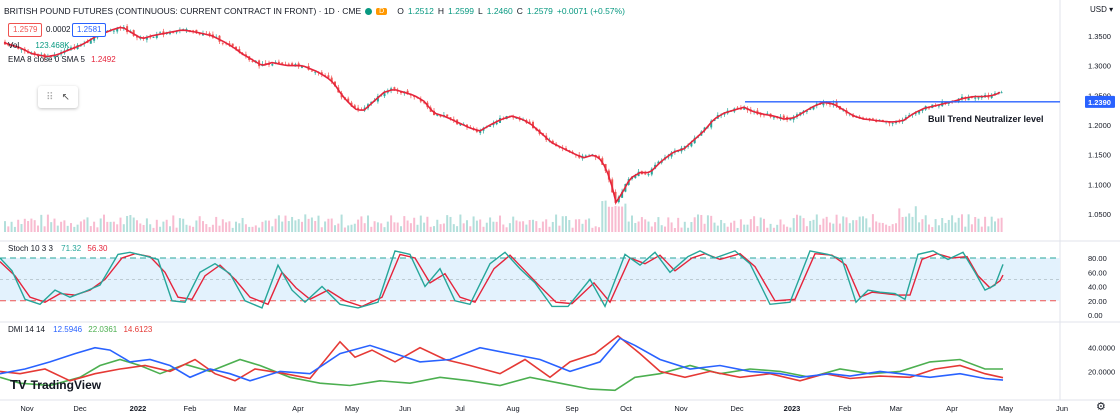 The height and width of the screenshot is (416, 1120). What do you see at coordinates (369, 11) in the screenshot?
I see `market-status-icon` at bounding box center [369, 11].